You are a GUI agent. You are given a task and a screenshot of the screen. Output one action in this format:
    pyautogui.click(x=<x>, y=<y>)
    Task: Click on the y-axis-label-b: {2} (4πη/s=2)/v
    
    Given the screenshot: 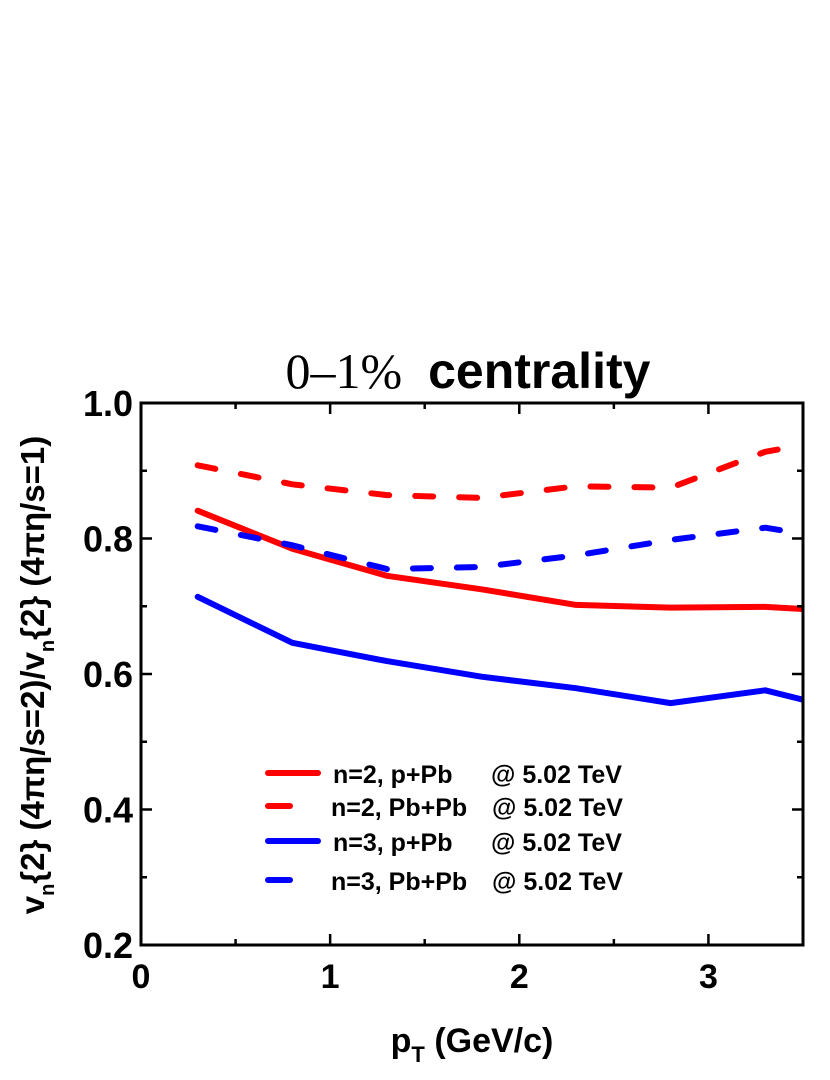 What is the action you would take?
    pyautogui.click(x=32, y=767)
    